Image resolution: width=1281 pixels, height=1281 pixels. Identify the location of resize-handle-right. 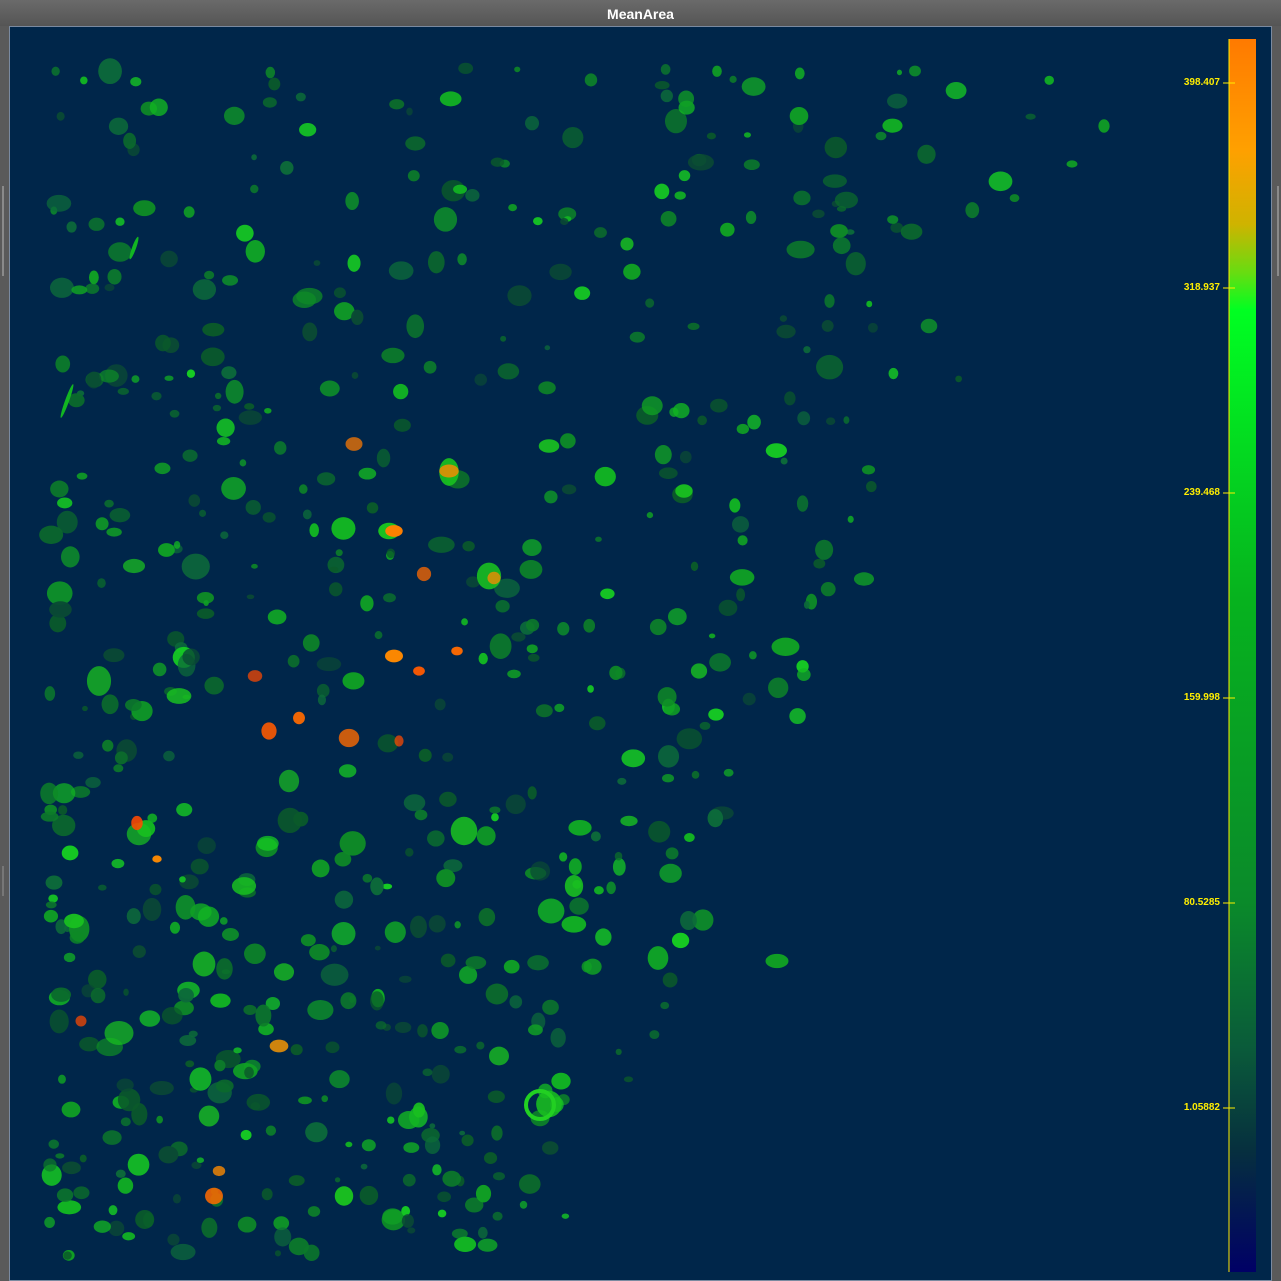
(1278, 231).